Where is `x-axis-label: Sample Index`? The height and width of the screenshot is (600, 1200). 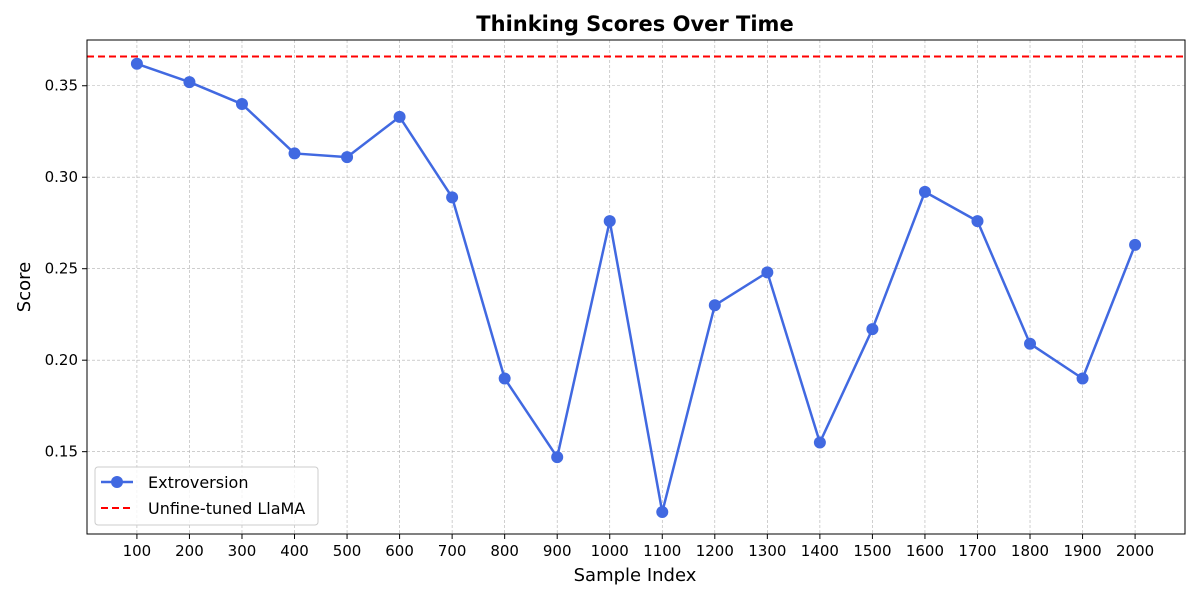 x-axis-label: Sample Index is located at coordinates (635, 575).